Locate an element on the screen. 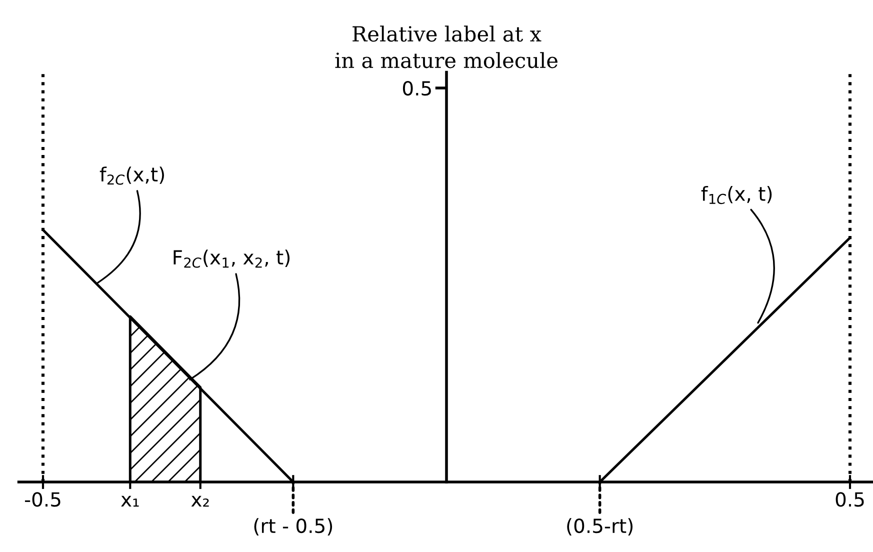 Image resolution: width=873 pixels, height=552 pixels. annotation: f$_{2C}$(x,t) is located at coordinates (132, 175).